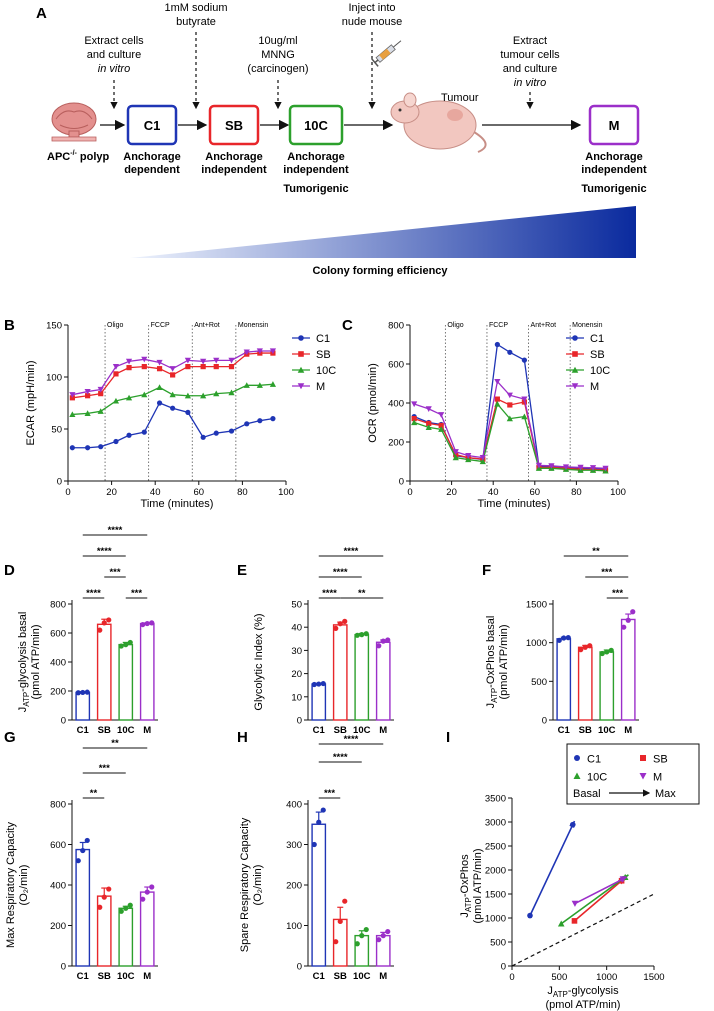 The width and height of the screenshot is (714, 1011). I want to click on box-c1: C1, so click(152, 125).